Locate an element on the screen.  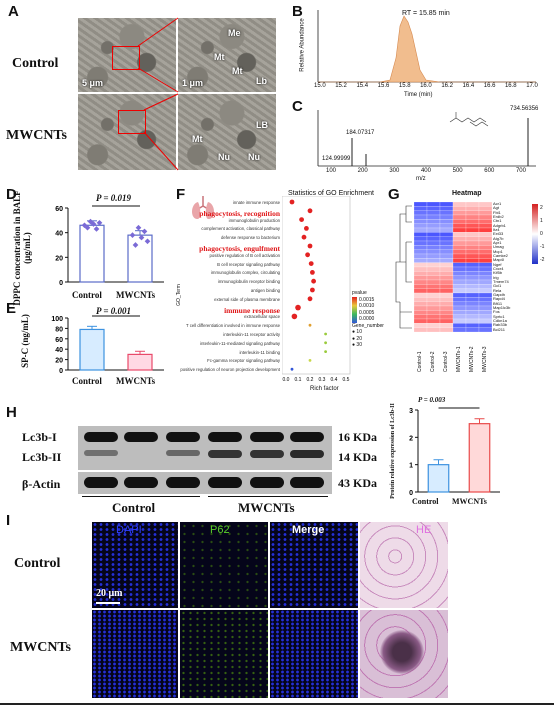
bar-mwcnts is located at coordinates (140, 362).